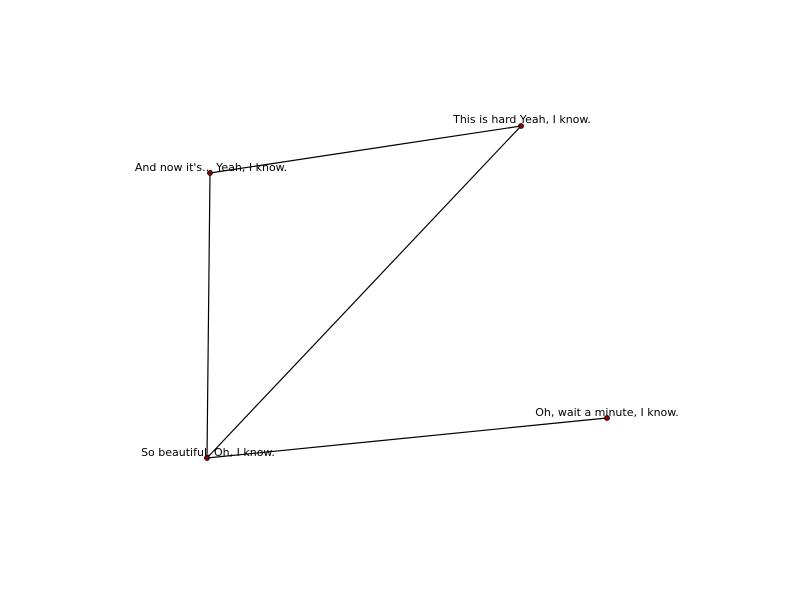 This screenshot has height=600, width=800. I want to click on node-n4, so click(607, 418).